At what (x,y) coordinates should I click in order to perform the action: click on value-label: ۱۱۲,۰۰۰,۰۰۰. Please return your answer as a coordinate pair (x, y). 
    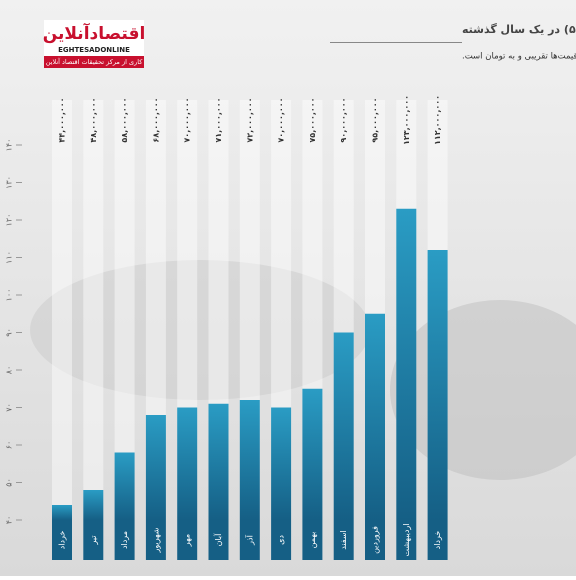
    Looking at the image, I should click on (437, 120).